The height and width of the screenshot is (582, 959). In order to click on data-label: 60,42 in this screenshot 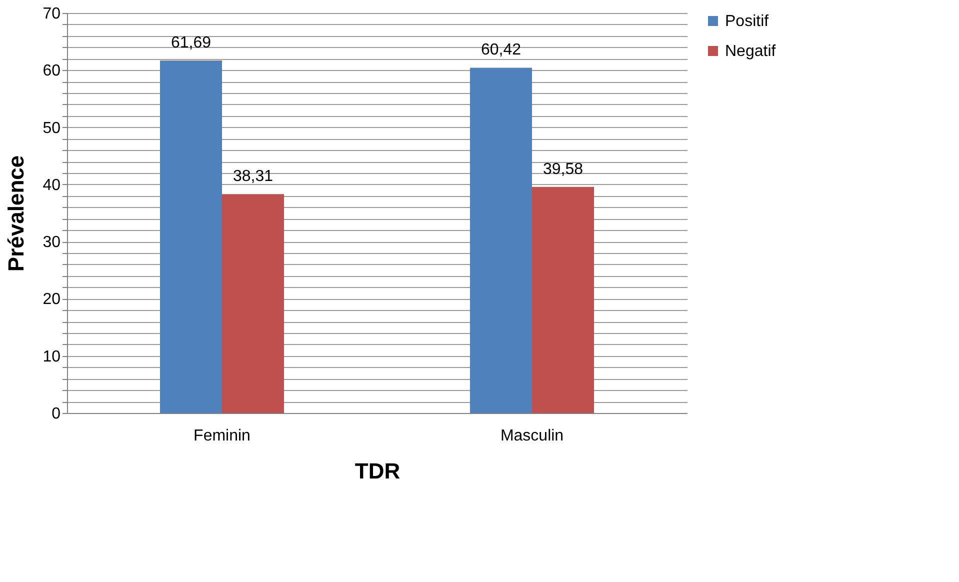, I will do `click(501, 50)`.